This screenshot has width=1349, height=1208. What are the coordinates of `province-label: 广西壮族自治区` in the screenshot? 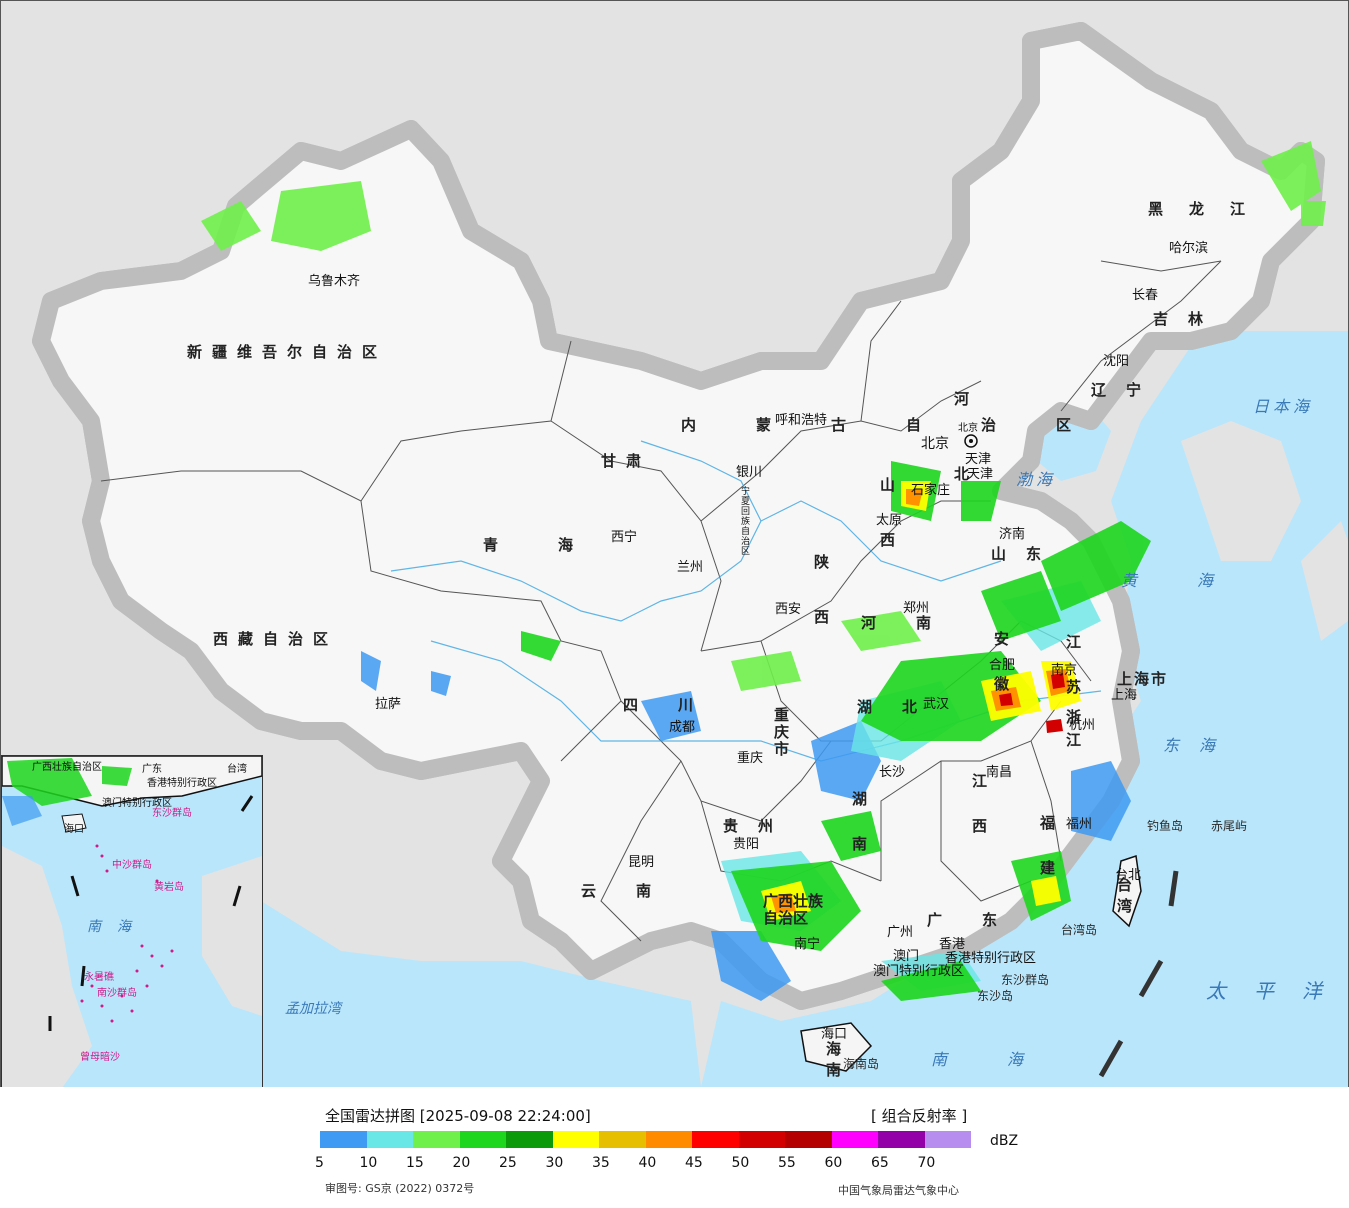 It's located at (793, 909).